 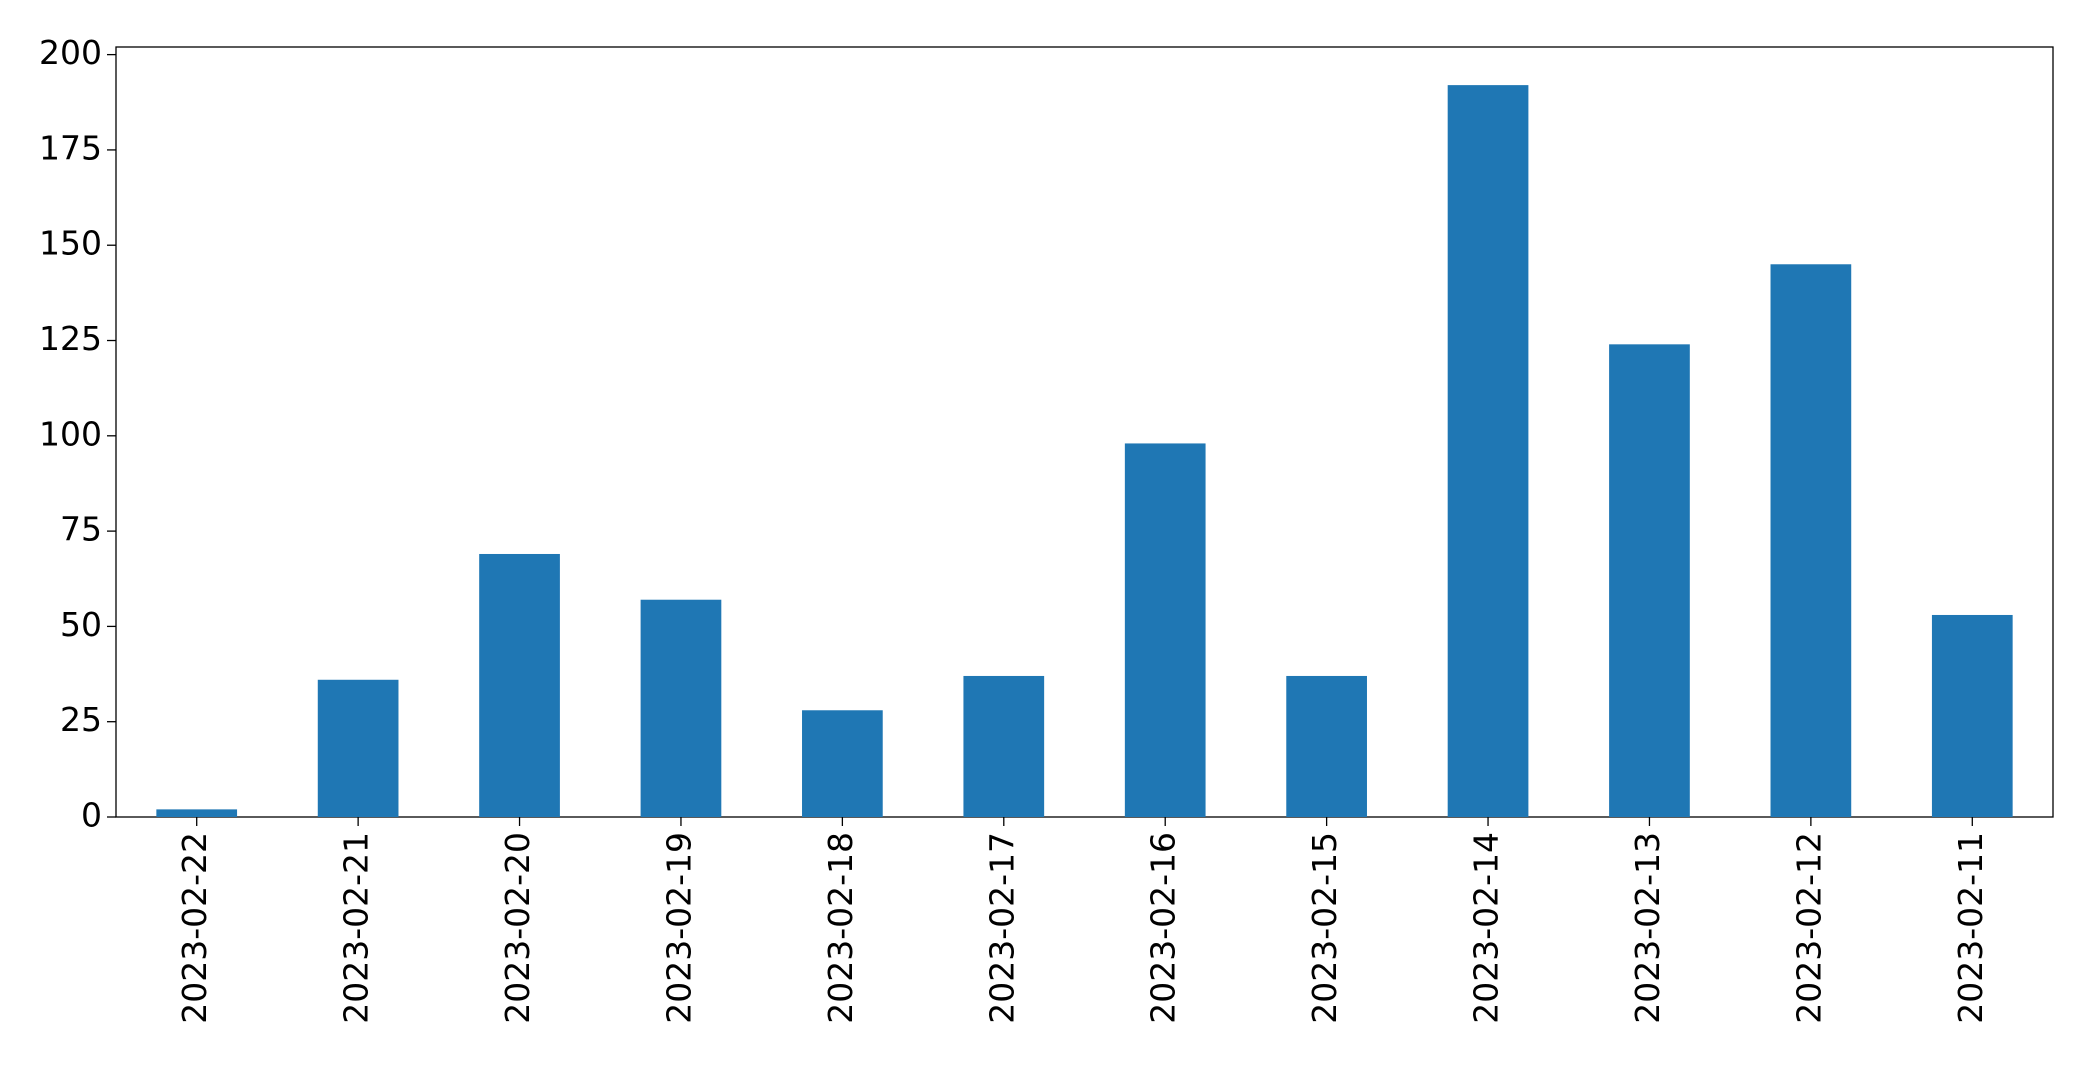 I want to click on y-tick-label: 150, so click(x=70, y=243).